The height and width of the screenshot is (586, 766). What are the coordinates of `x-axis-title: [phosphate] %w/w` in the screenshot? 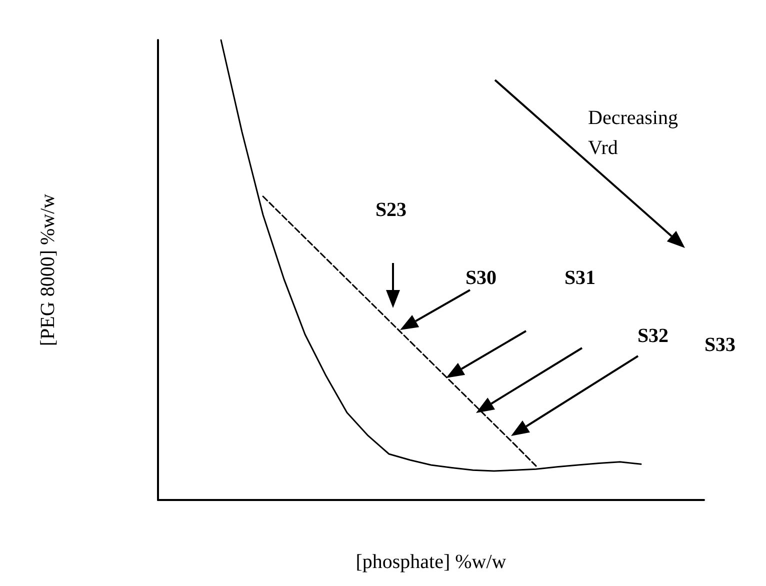 It's located at (431, 562).